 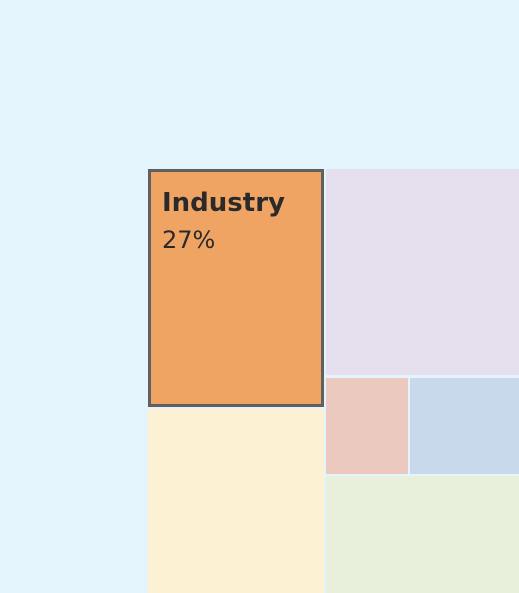 I want to click on tile-value-industry: 27%, so click(x=188, y=240).